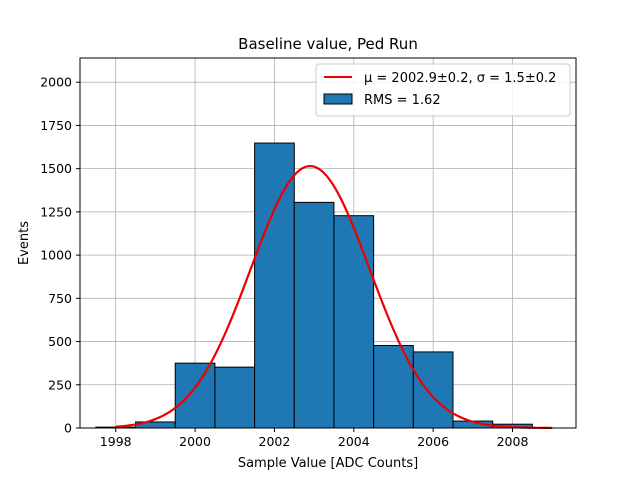  What do you see at coordinates (60, 298) in the screenshot?
I see `y-tick-label: 750` at bounding box center [60, 298].